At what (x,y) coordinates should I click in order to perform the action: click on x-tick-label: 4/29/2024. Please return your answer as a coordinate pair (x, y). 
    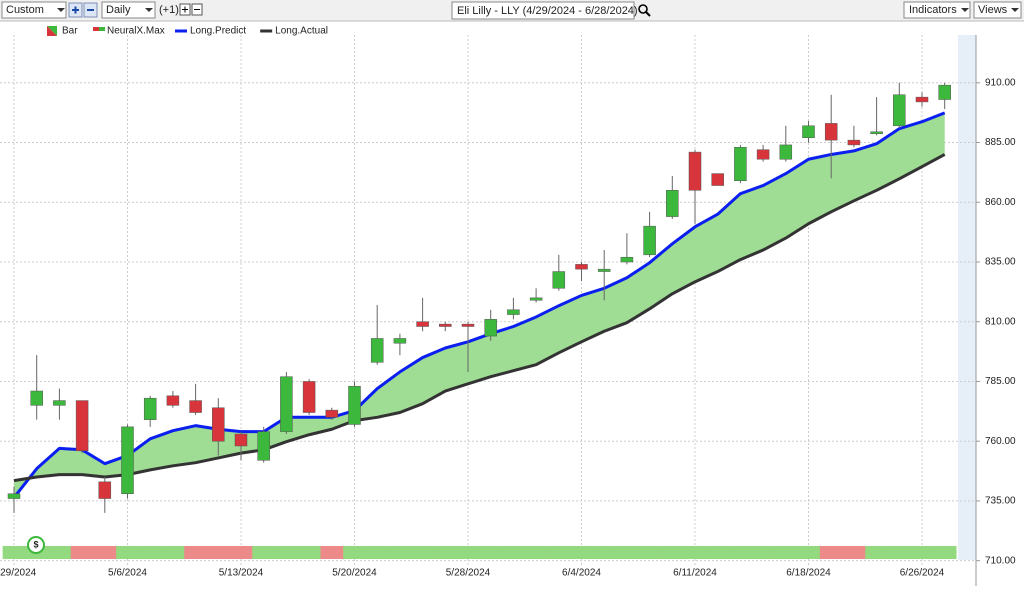
    Looking at the image, I should click on (18, 573).